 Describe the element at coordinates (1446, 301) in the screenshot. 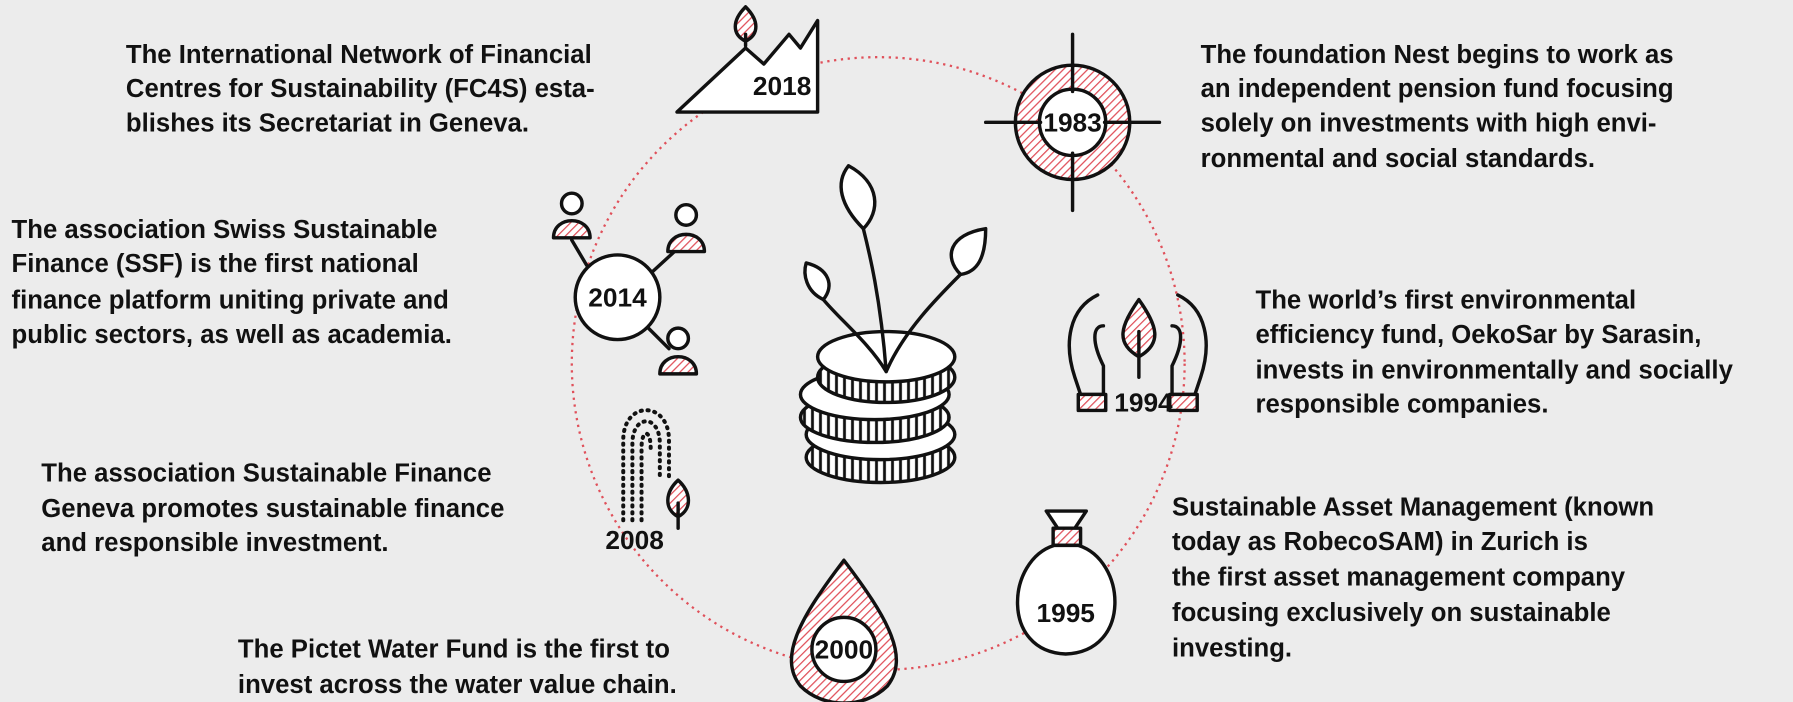

I see `text-line: The world’s first environmental` at that location.